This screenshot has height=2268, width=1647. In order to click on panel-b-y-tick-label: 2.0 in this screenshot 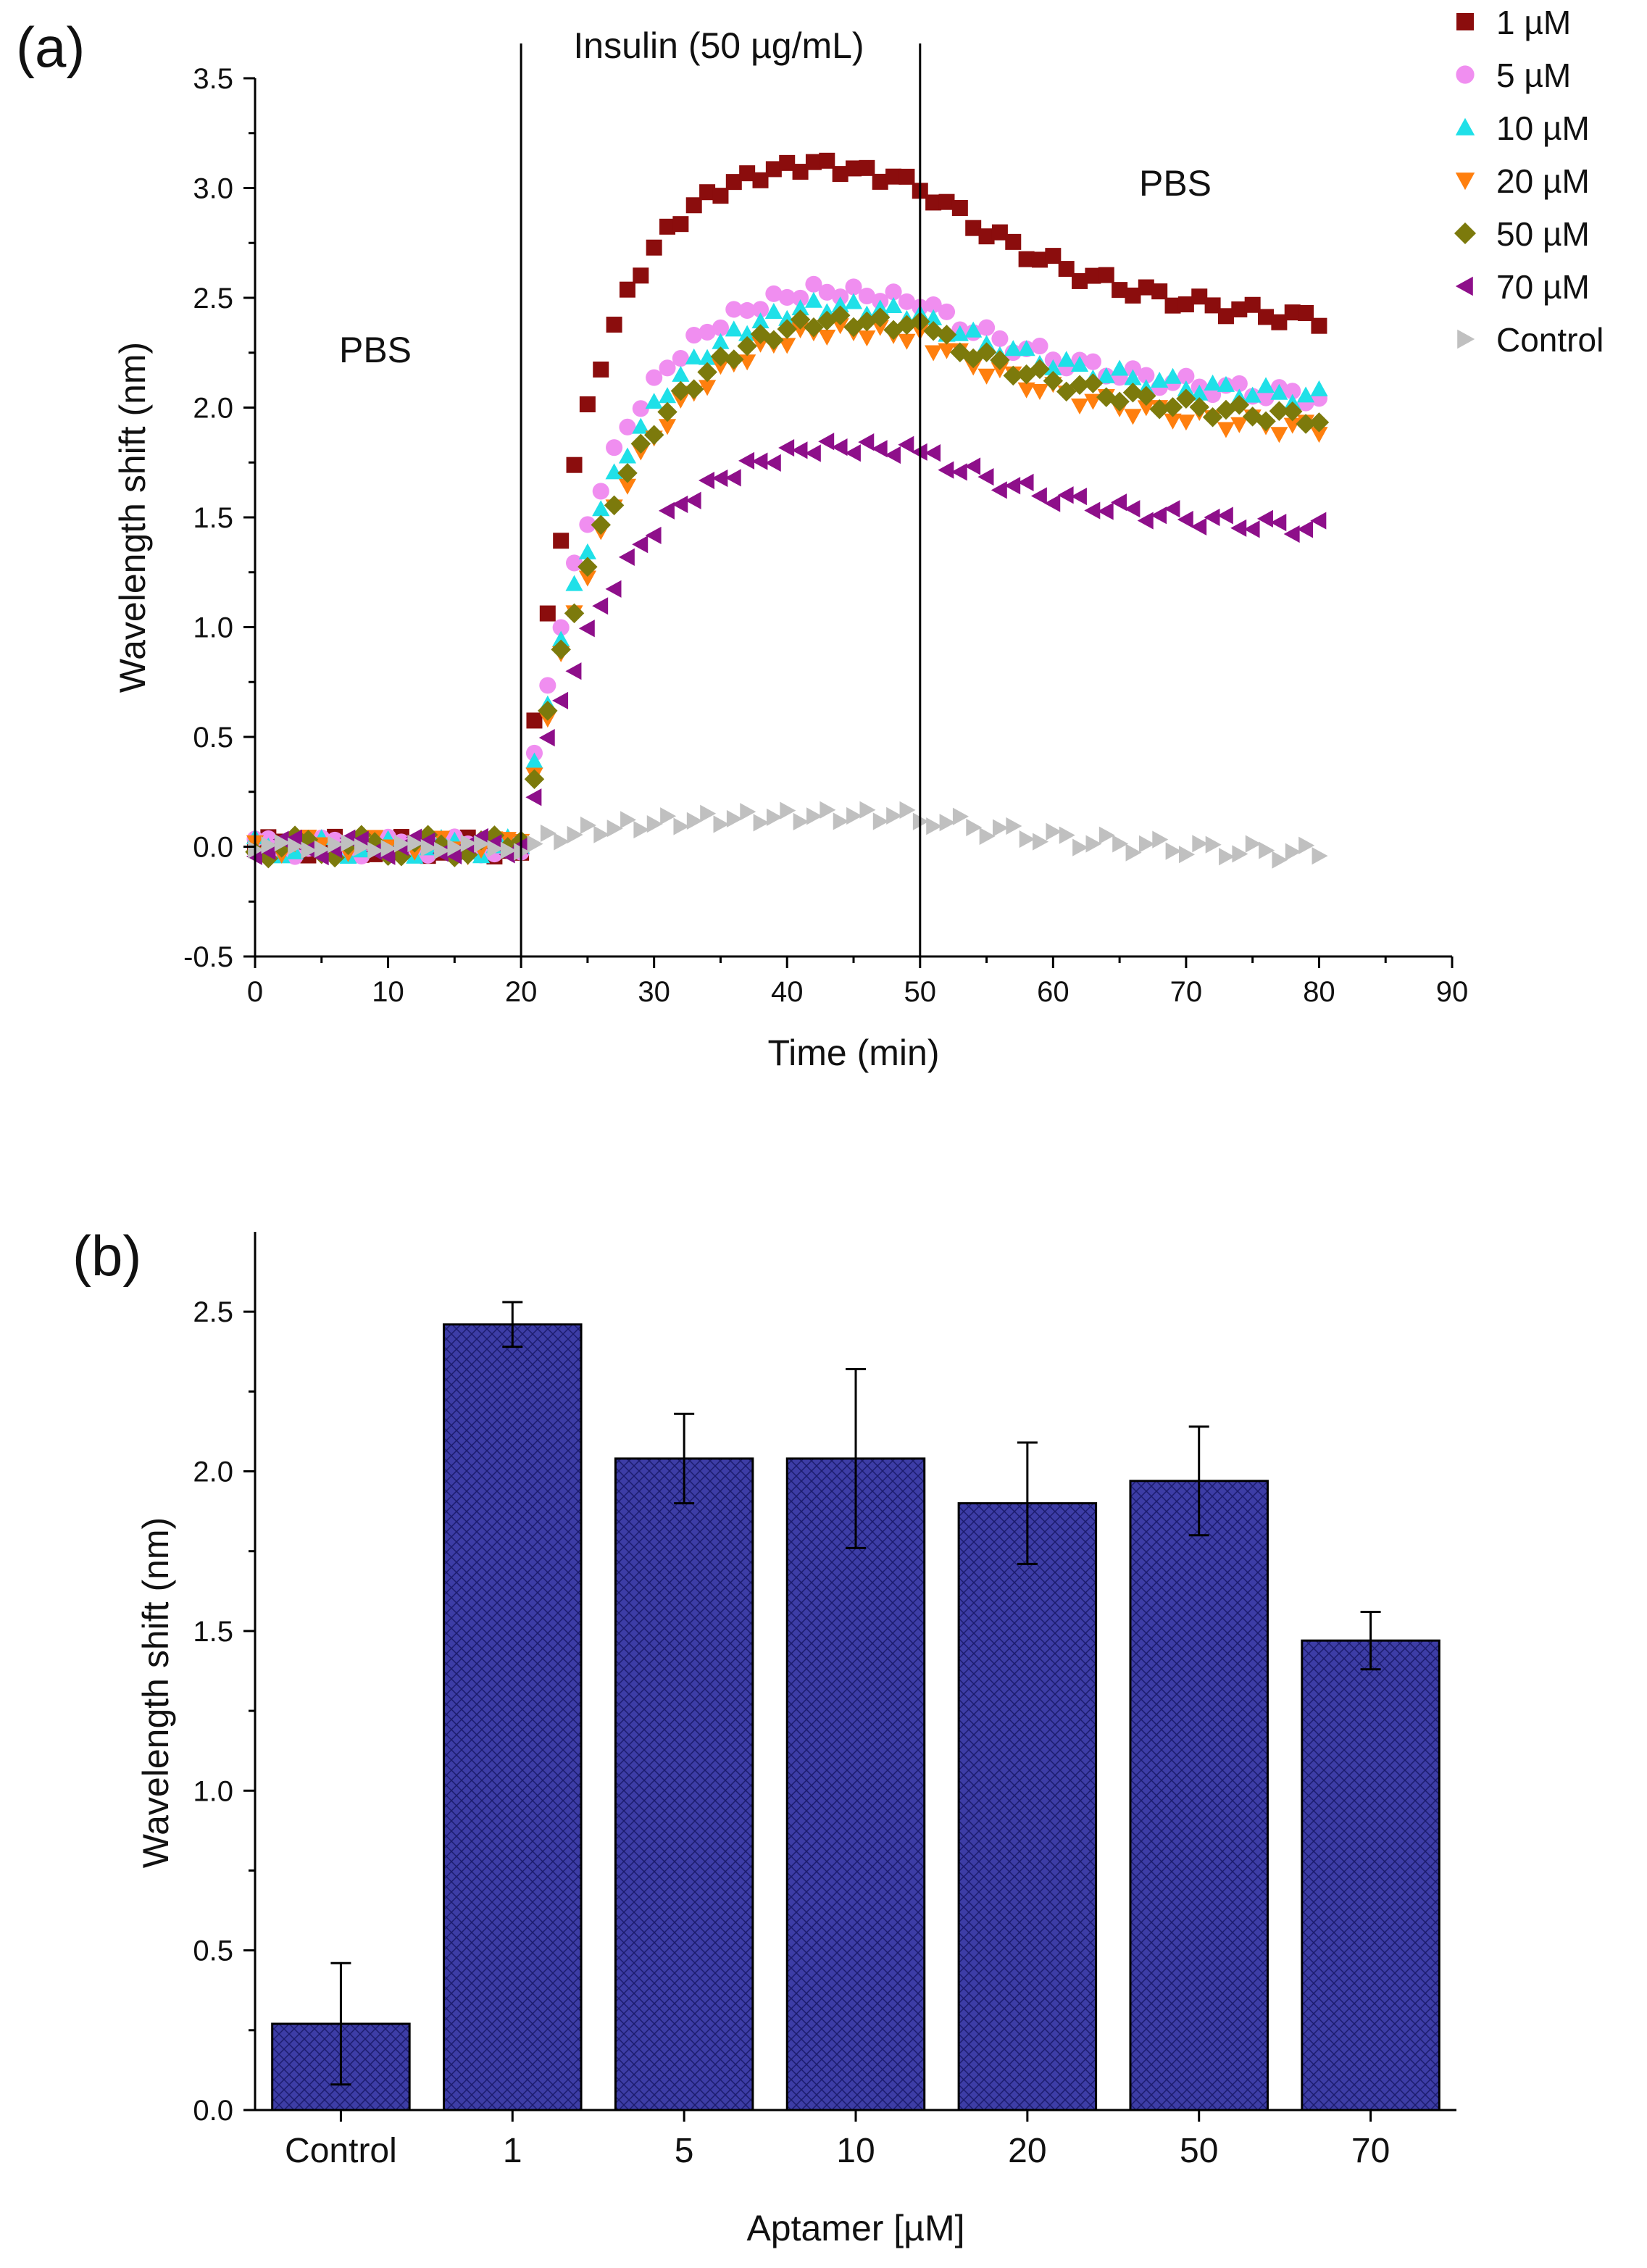, I will do `click(213, 1472)`.